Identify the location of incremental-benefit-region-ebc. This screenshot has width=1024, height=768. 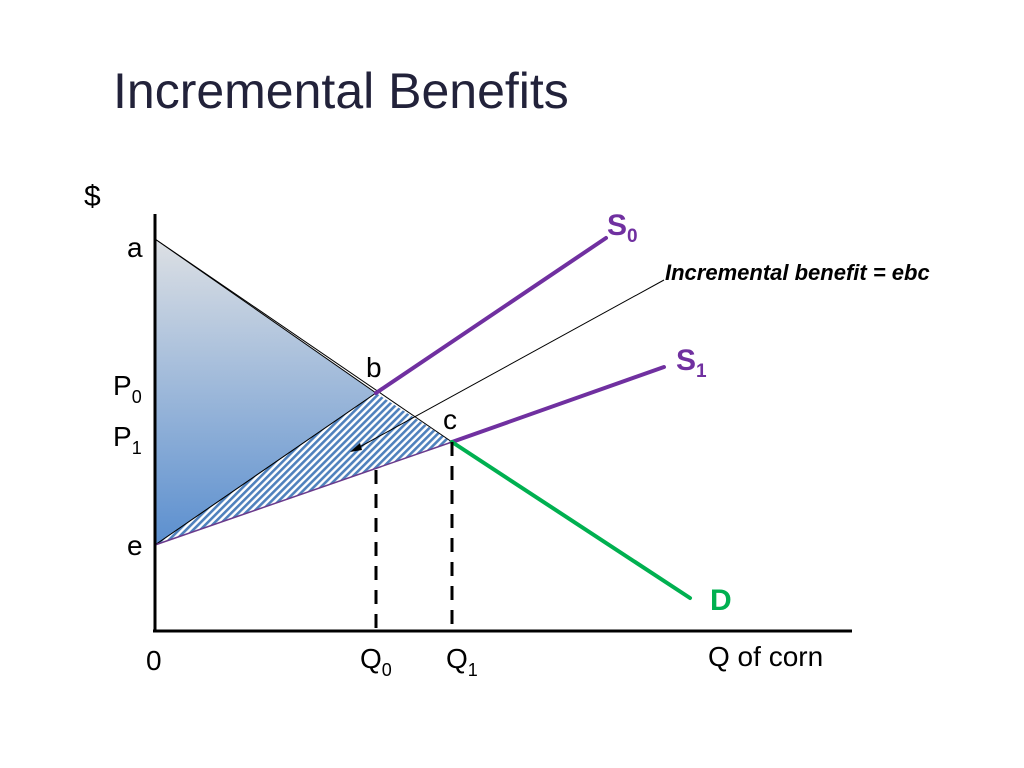
(303, 469).